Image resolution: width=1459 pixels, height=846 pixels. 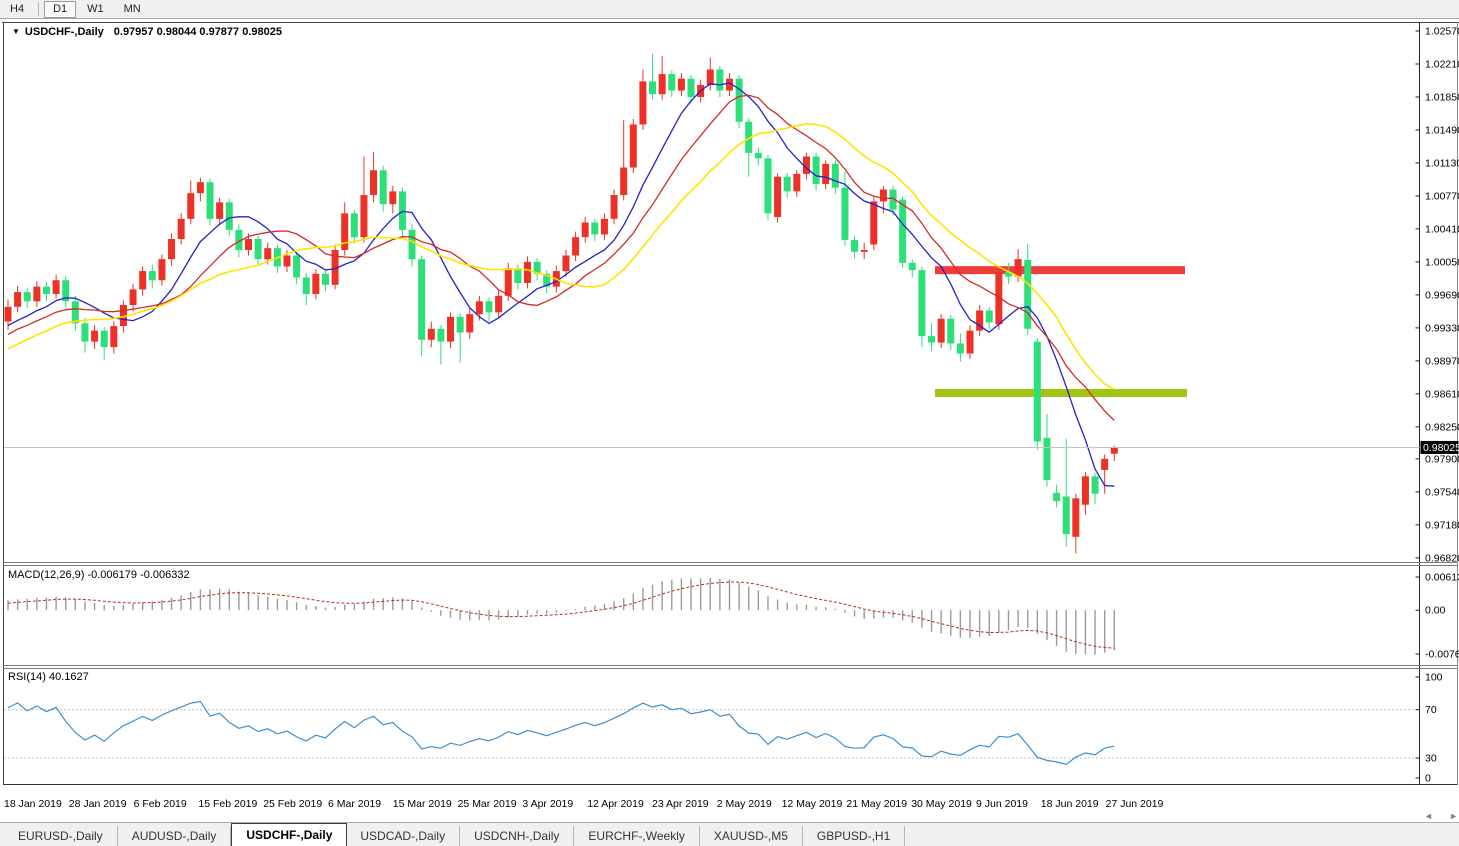 I want to click on svg-text: 18 Jun 2019, so click(x=1070, y=804).